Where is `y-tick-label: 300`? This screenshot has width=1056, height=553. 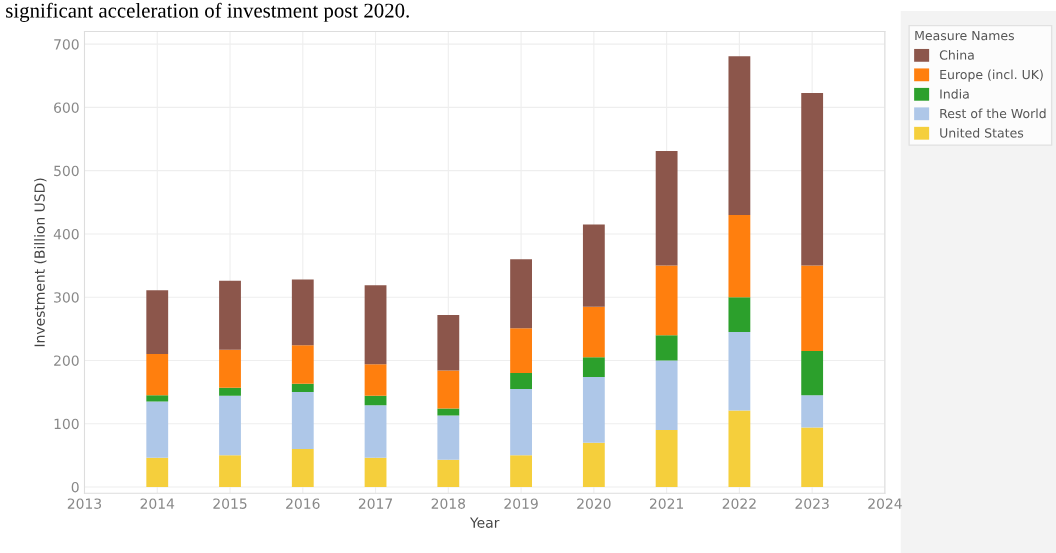 y-tick-label: 300 is located at coordinates (66, 297).